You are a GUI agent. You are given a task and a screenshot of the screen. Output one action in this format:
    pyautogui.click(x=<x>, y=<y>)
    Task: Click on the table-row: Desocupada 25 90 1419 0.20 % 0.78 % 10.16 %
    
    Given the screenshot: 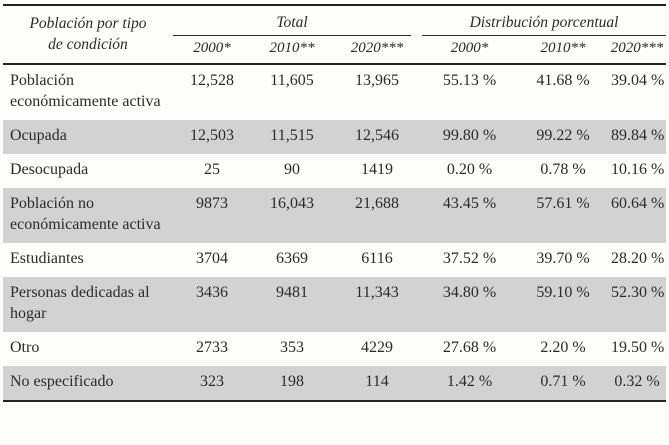 What is the action you would take?
    pyautogui.click(x=334, y=171)
    